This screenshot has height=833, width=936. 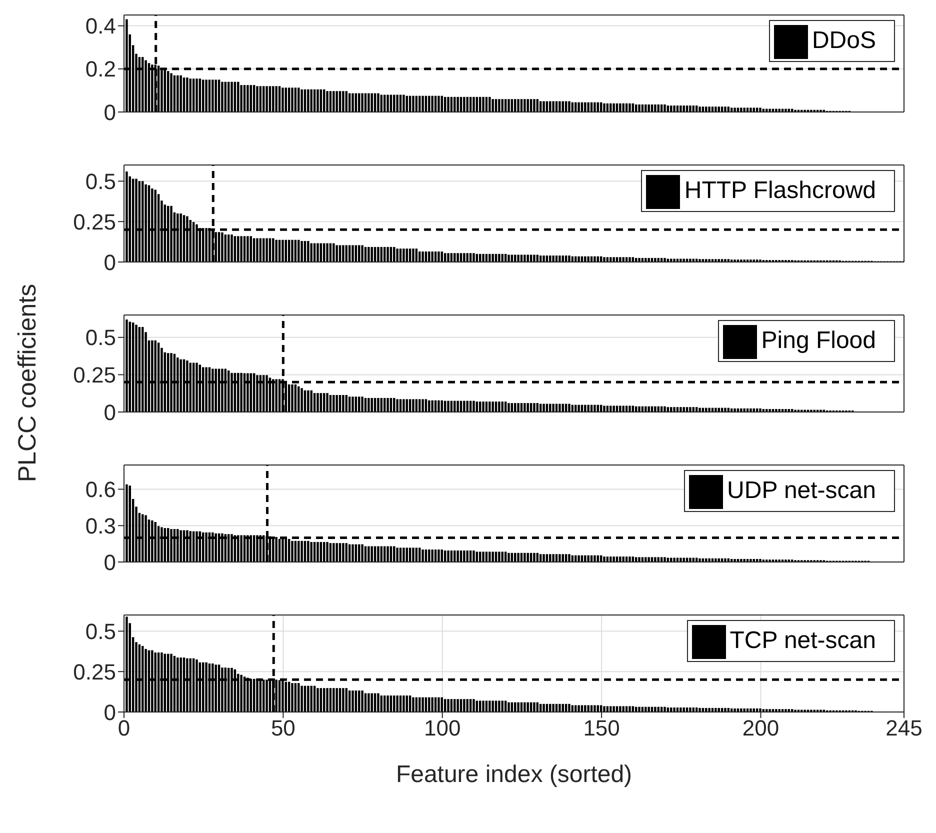 What do you see at coordinates (100, 489) in the screenshot?
I see `y-tick-label: 0.6` at bounding box center [100, 489].